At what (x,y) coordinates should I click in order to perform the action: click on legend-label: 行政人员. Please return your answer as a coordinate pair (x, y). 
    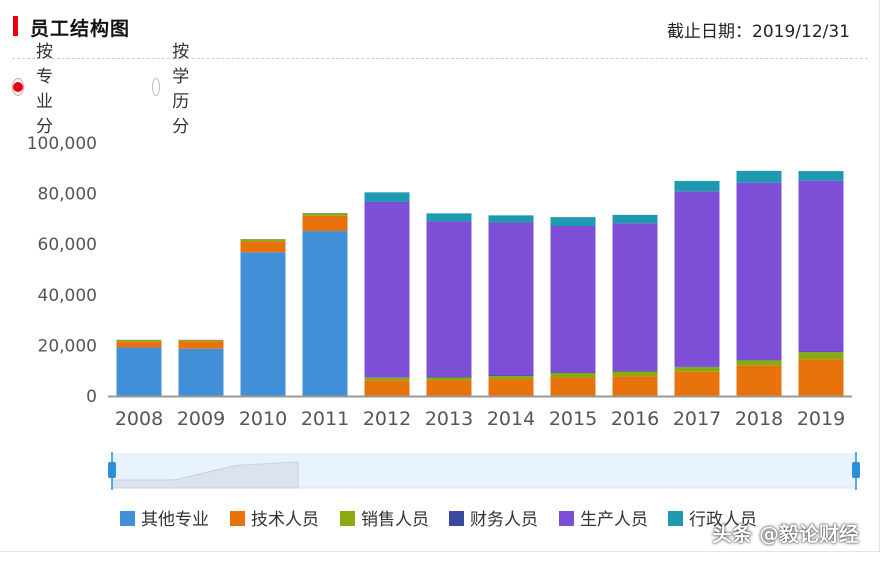
    Looking at the image, I should click on (723, 520).